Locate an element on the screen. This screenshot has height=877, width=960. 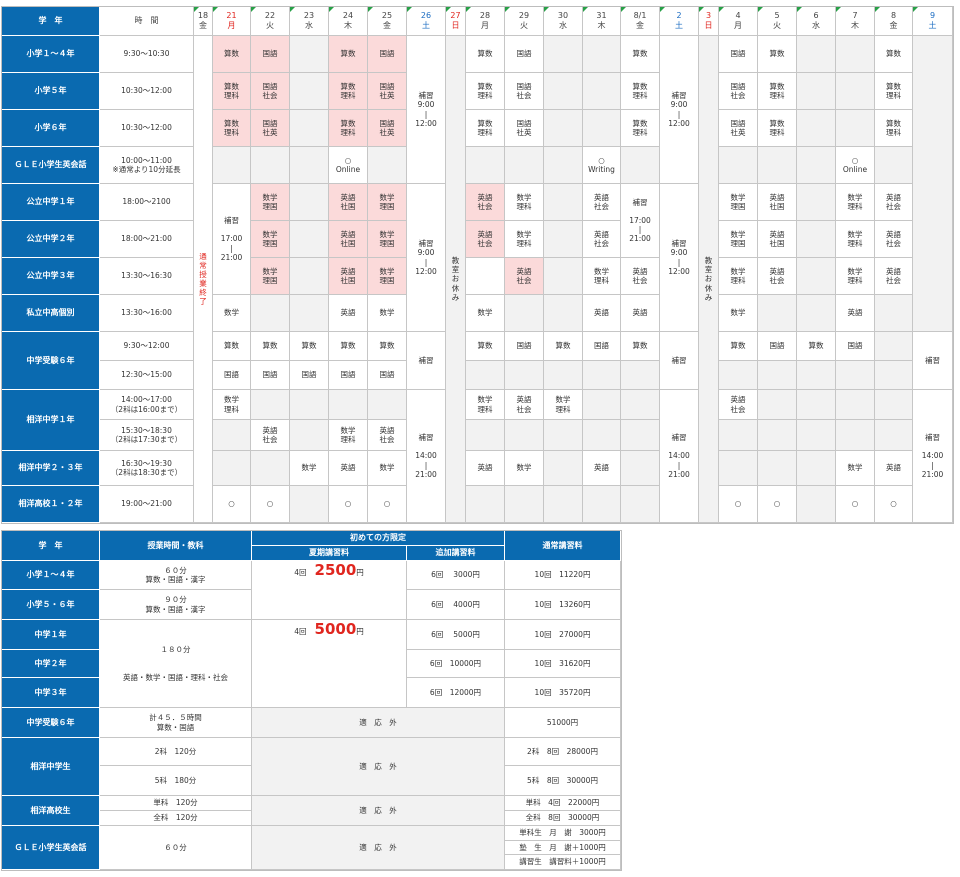
normal-fee-cell: 単科 4回 22000円 is located at coordinates (563, 803).